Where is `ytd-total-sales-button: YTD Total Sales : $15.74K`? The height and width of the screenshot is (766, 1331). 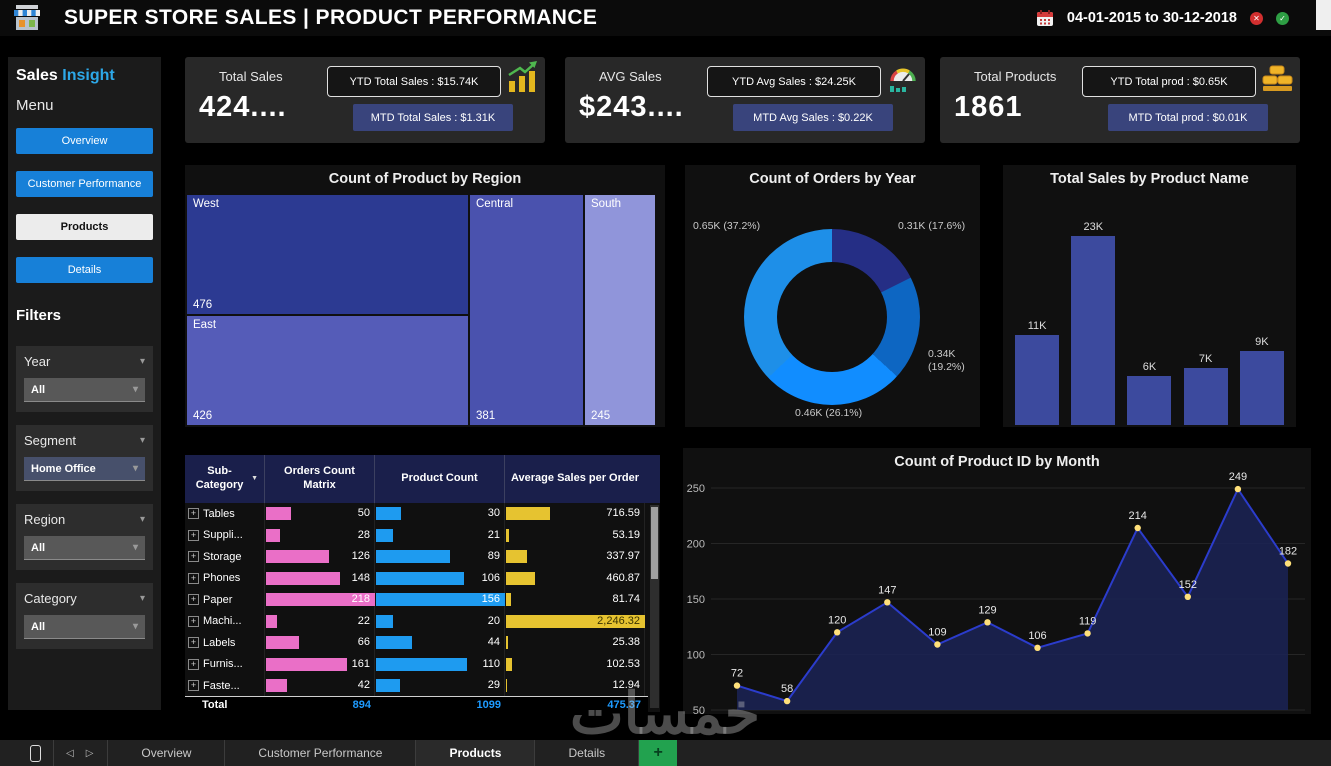 ytd-total-sales-button: YTD Total Sales : $15.74K is located at coordinates (414, 81).